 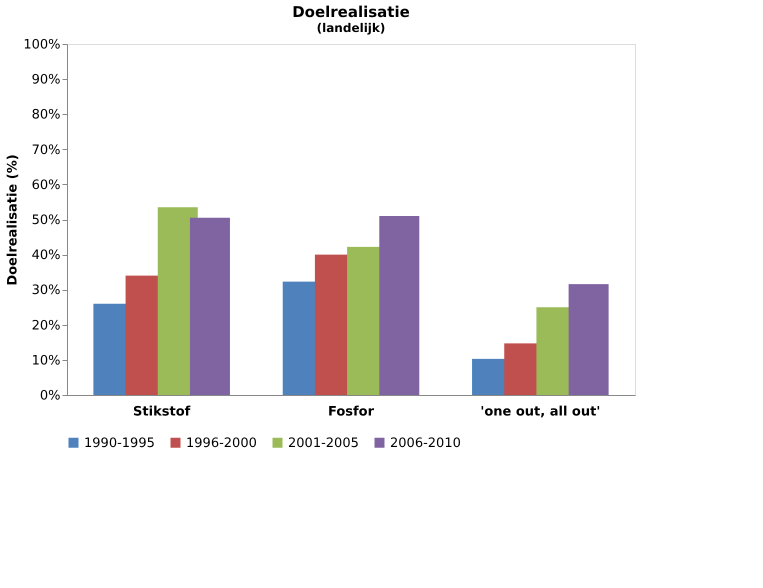 What do you see at coordinates (12, 220) in the screenshot?
I see `y-axis-title: Doelrealisatie (%)` at bounding box center [12, 220].